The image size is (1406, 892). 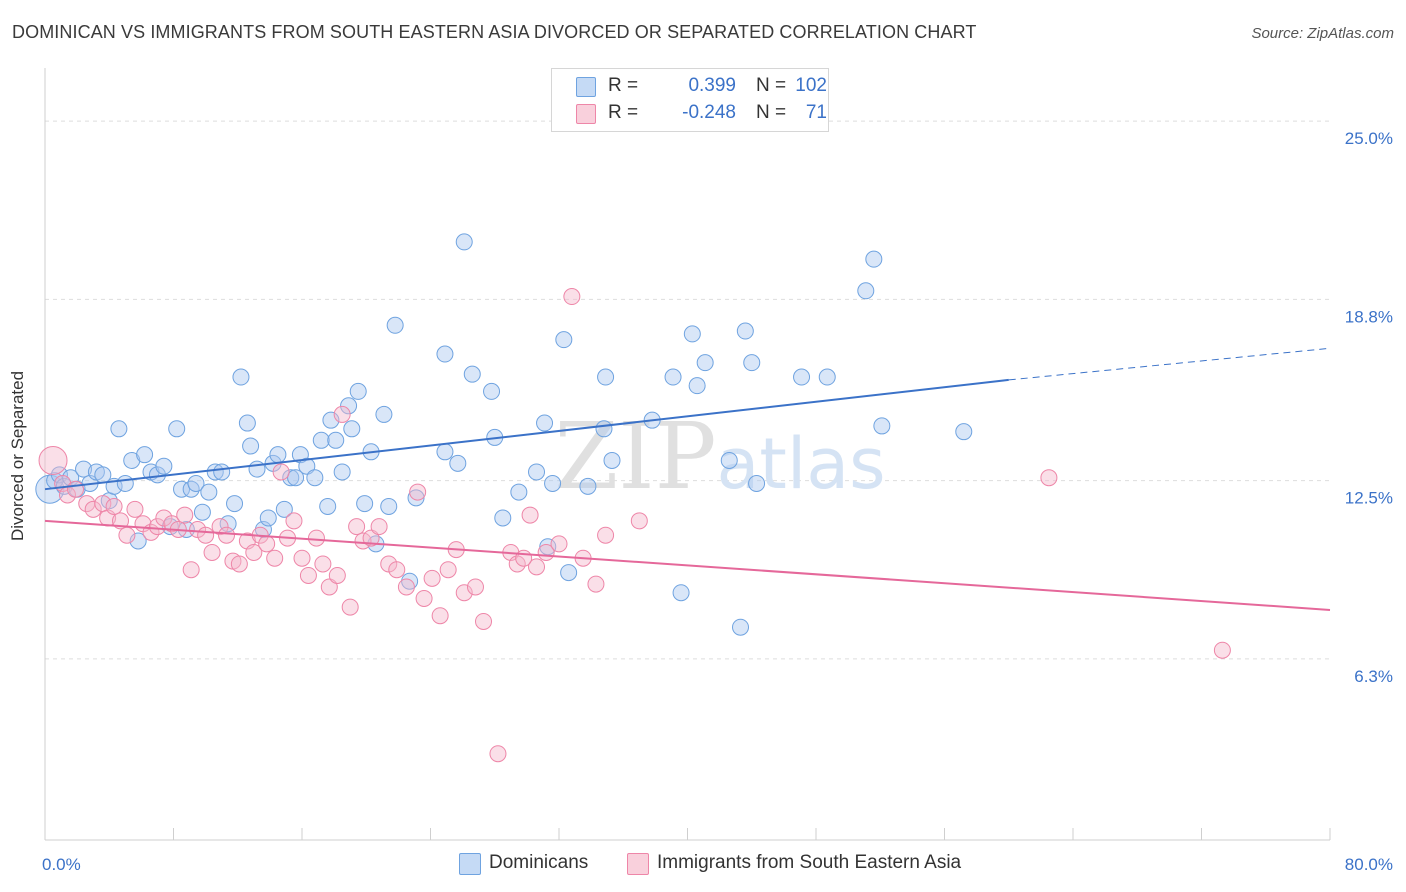 What do you see at coordinates (690, 100) in the screenshot?
I see `correlation-legend: R = 0.399 N = 102 R = -0.248 N = 71` at bounding box center [690, 100].